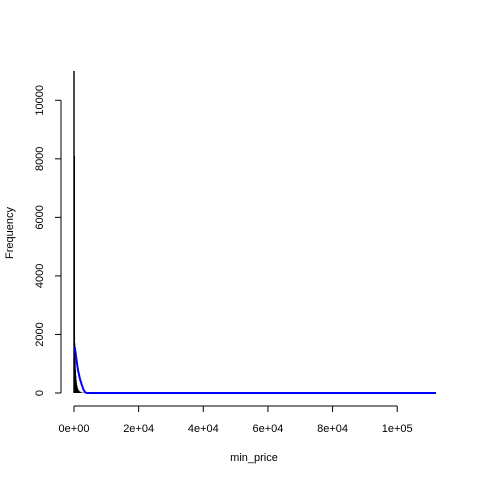 Image resolution: width=480 pixels, height=480 pixels. What do you see at coordinates (397, 429) in the screenshot?
I see `x-tick-label: 1e+05` at bounding box center [397, 429].